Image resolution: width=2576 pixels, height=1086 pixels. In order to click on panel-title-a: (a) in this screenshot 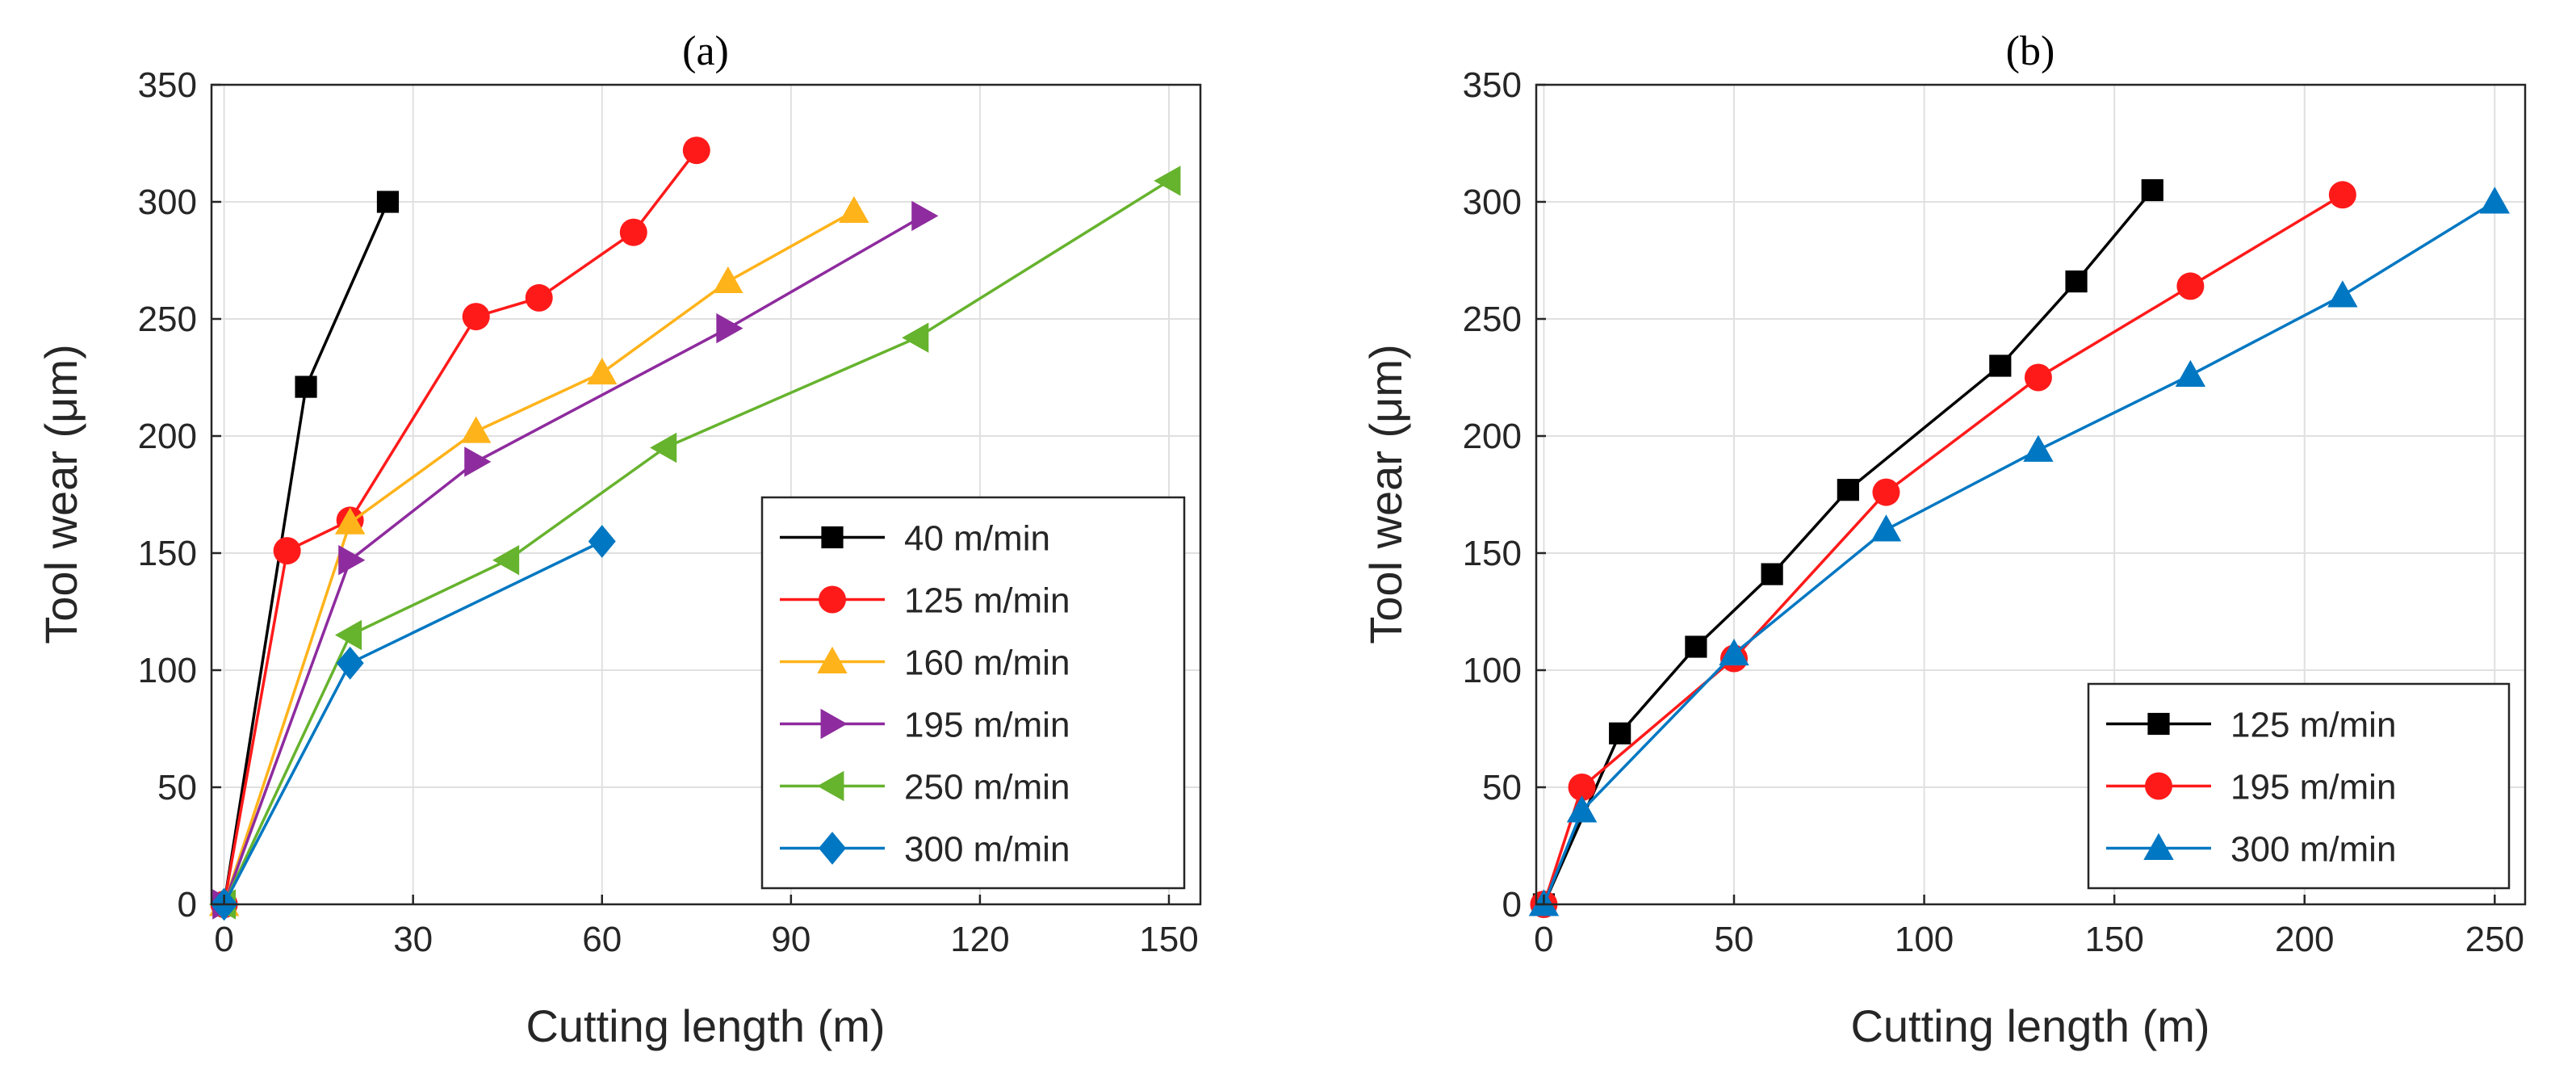, I will do `click(705, 51)`.